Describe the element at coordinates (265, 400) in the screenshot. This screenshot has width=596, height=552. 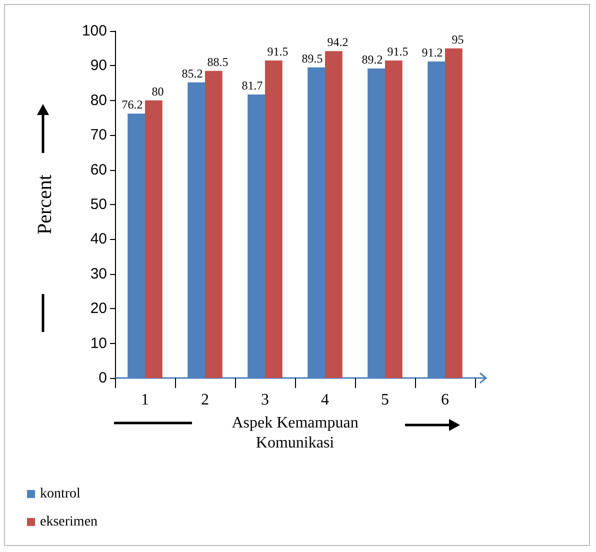
I see `x-tick-label: 3` at that location.